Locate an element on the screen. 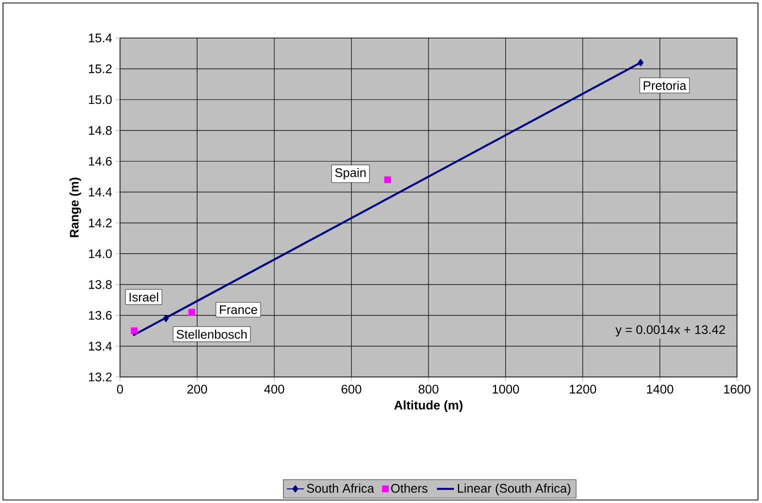 This screenshot has height=503, width=762. y-tick-label: 13.4 is located at coordinates (100, 346).